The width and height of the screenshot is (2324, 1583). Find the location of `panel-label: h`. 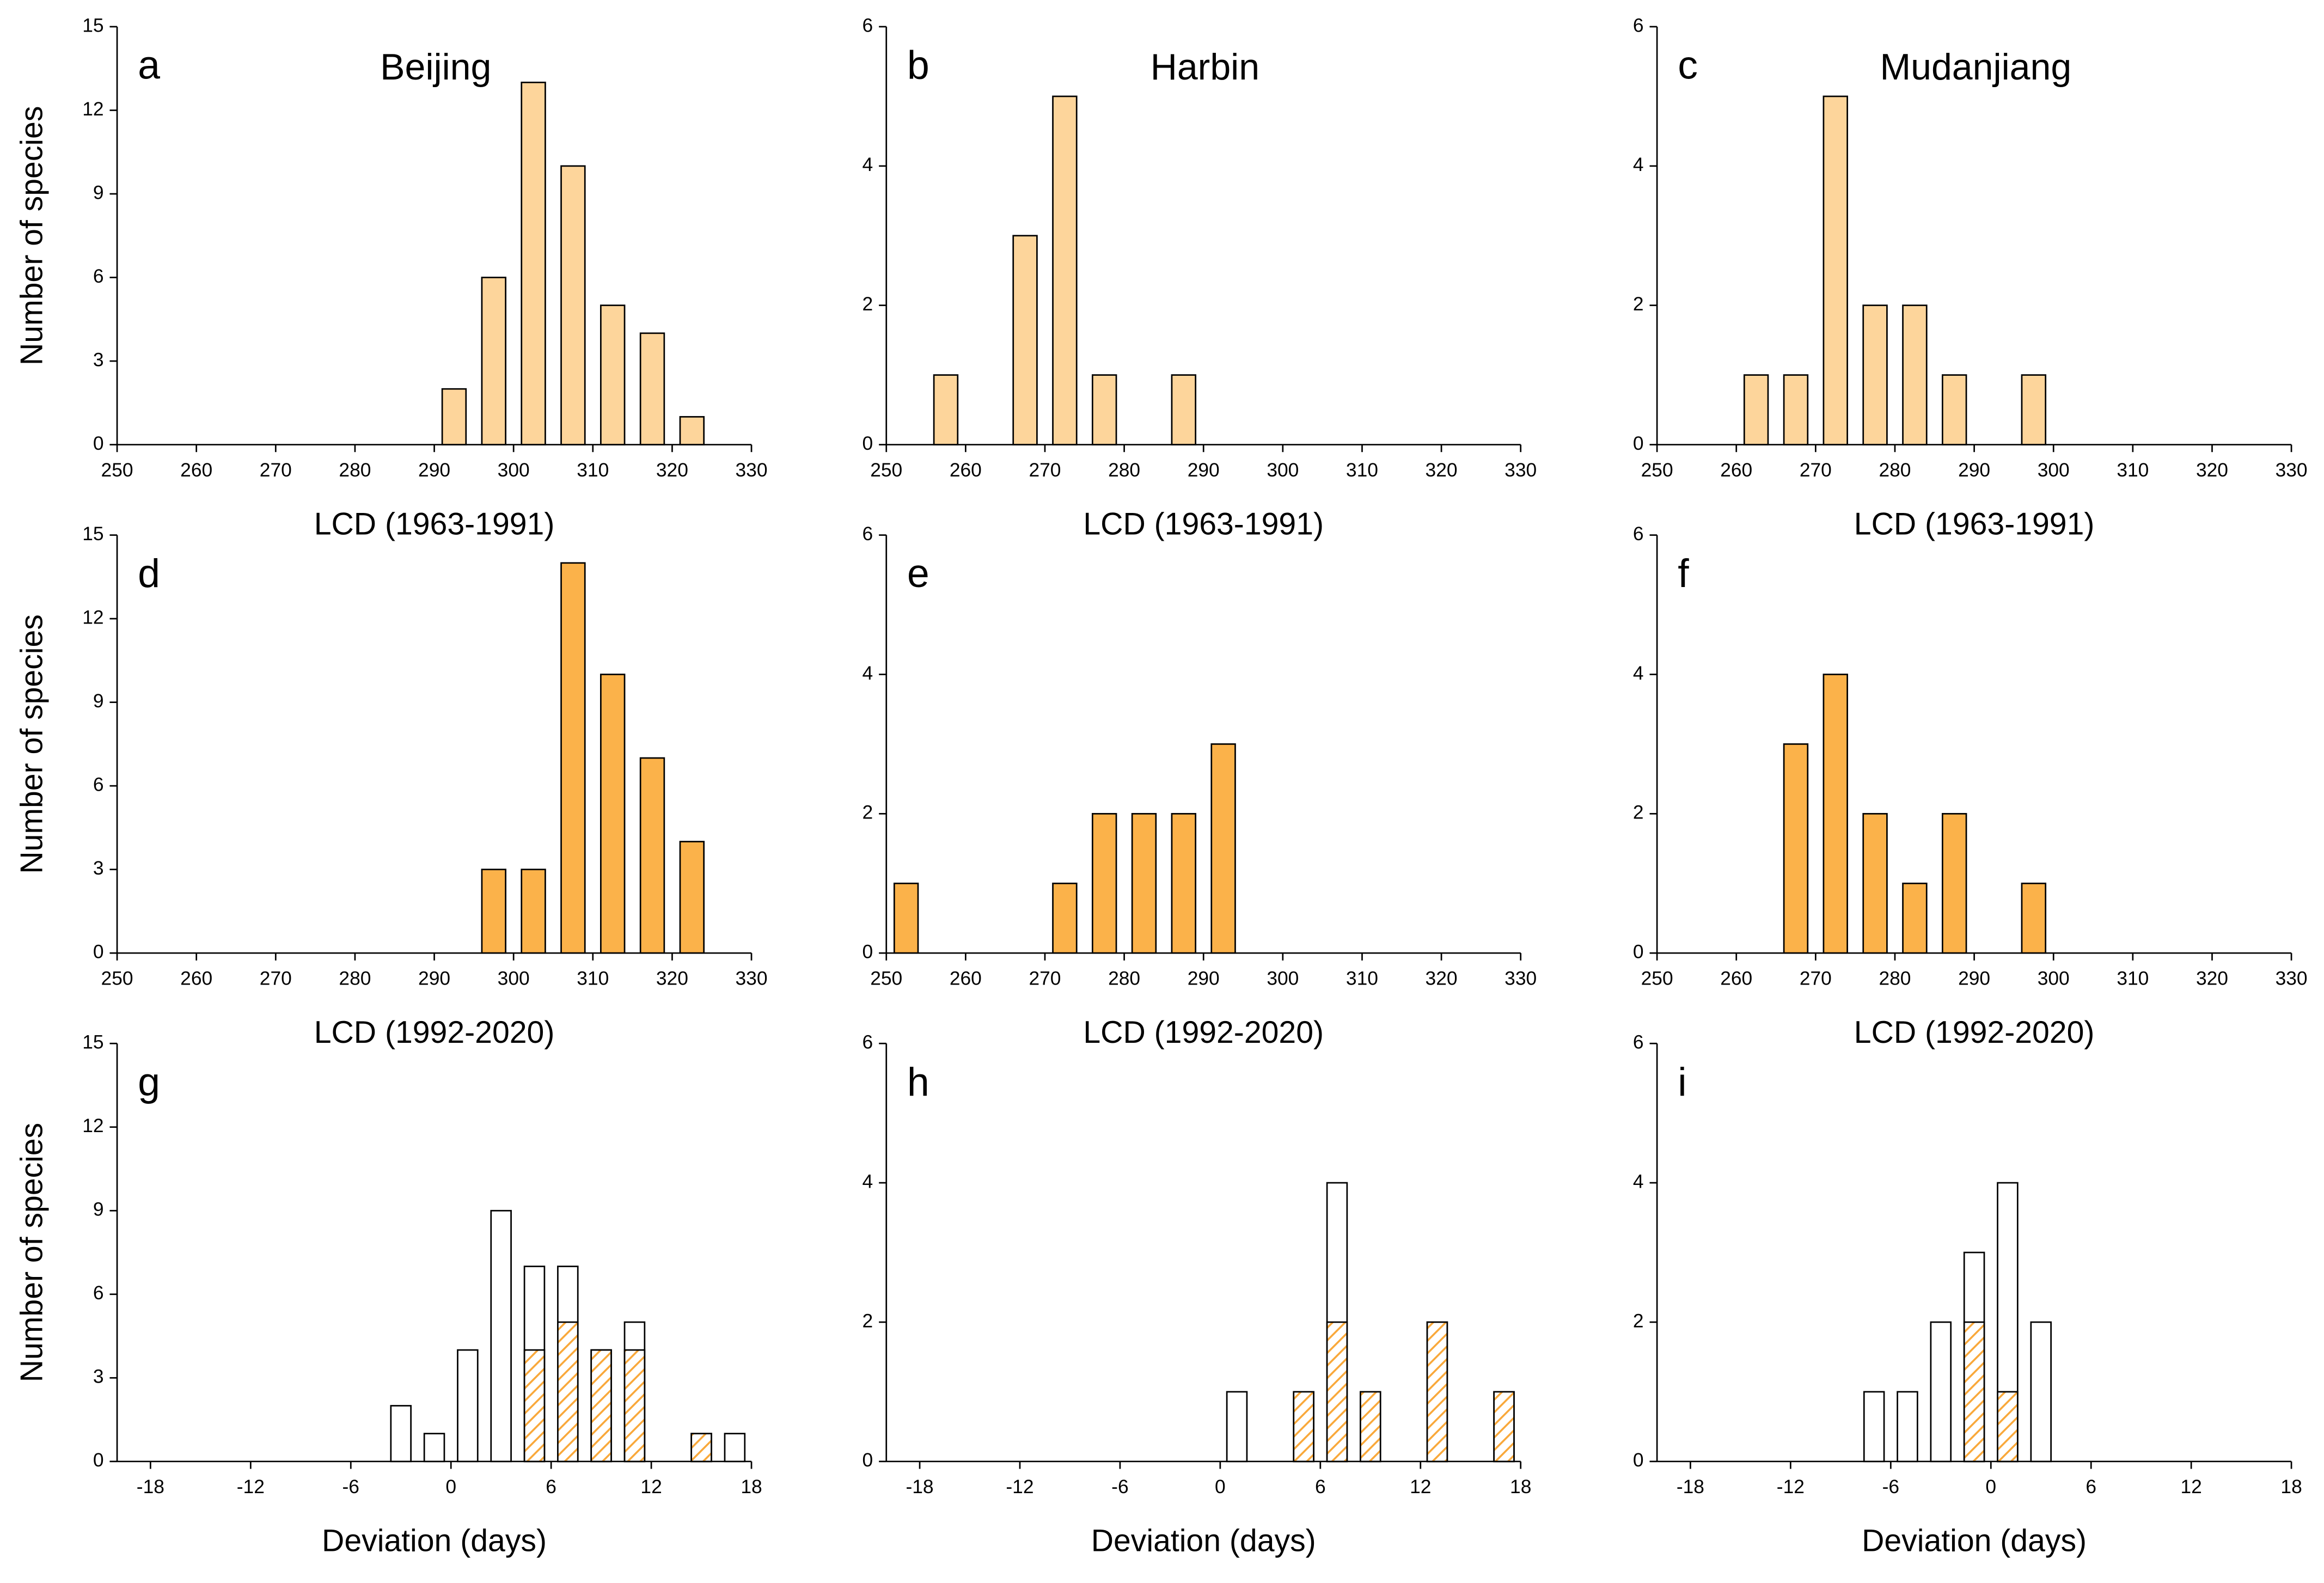

panel-label: h is located at coordinates (918, 1081).